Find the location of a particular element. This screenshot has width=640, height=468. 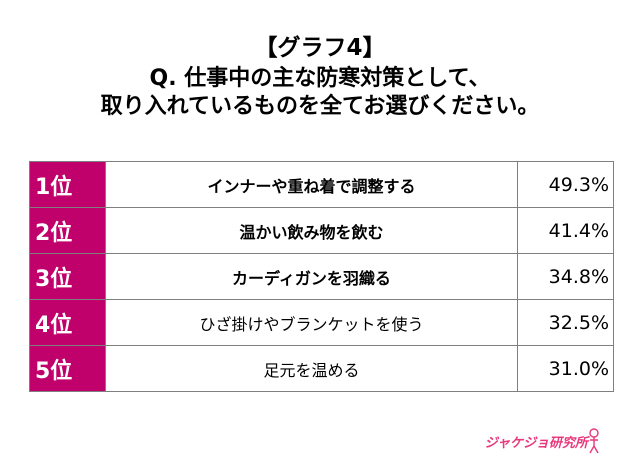

item-label: ひざ掛けやブランケットを使う is located at coordinates (311, 322).